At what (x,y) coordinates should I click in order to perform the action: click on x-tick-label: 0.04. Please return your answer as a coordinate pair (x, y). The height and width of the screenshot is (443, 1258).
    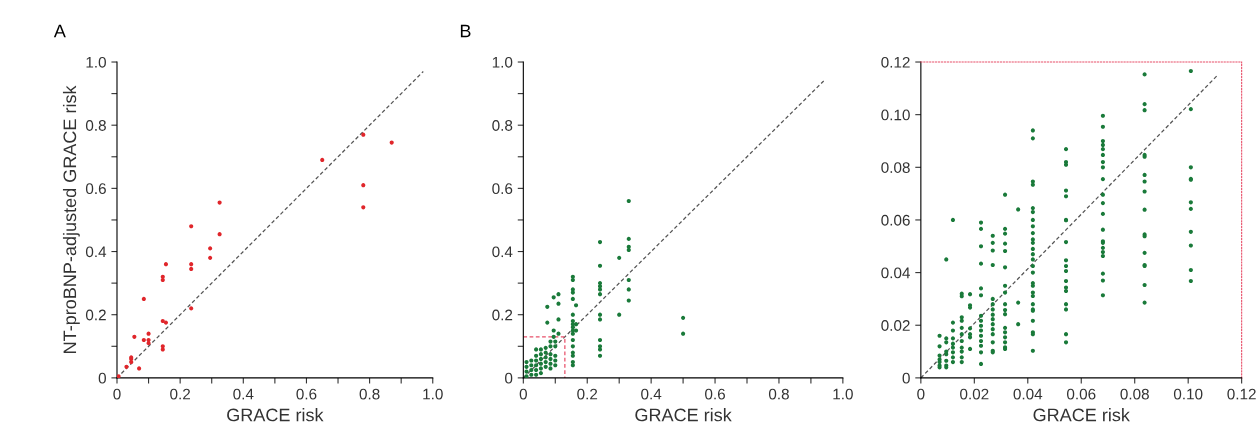
    Looking at the image, I should click on (1028, 394).